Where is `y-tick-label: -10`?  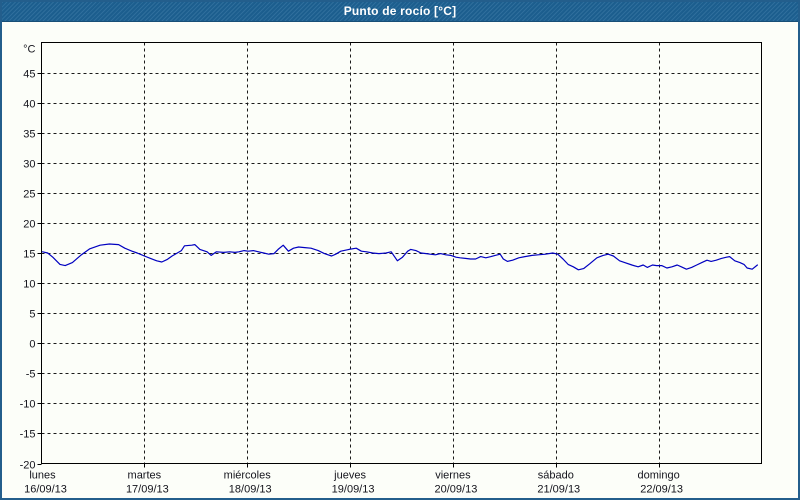
y-tick-label: -10 is located at coordinates (28, 405).